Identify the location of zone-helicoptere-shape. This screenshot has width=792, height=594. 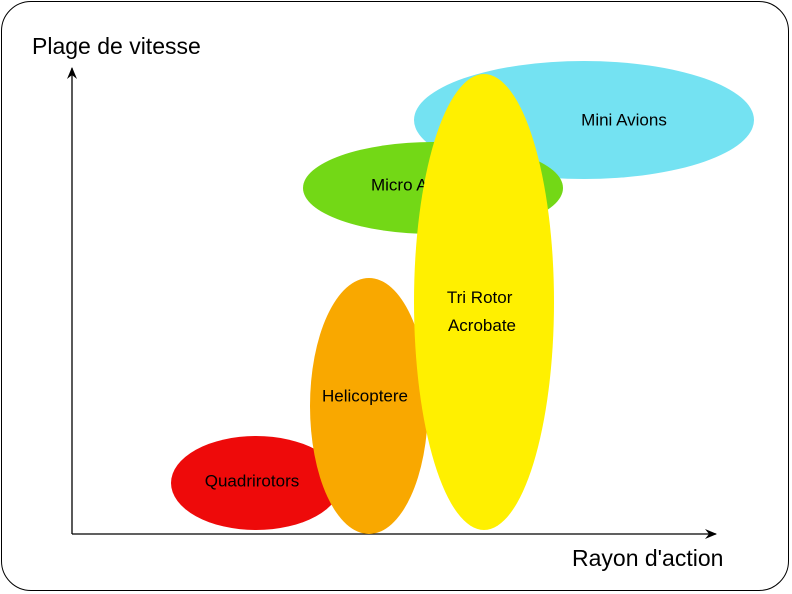
(369, 406).